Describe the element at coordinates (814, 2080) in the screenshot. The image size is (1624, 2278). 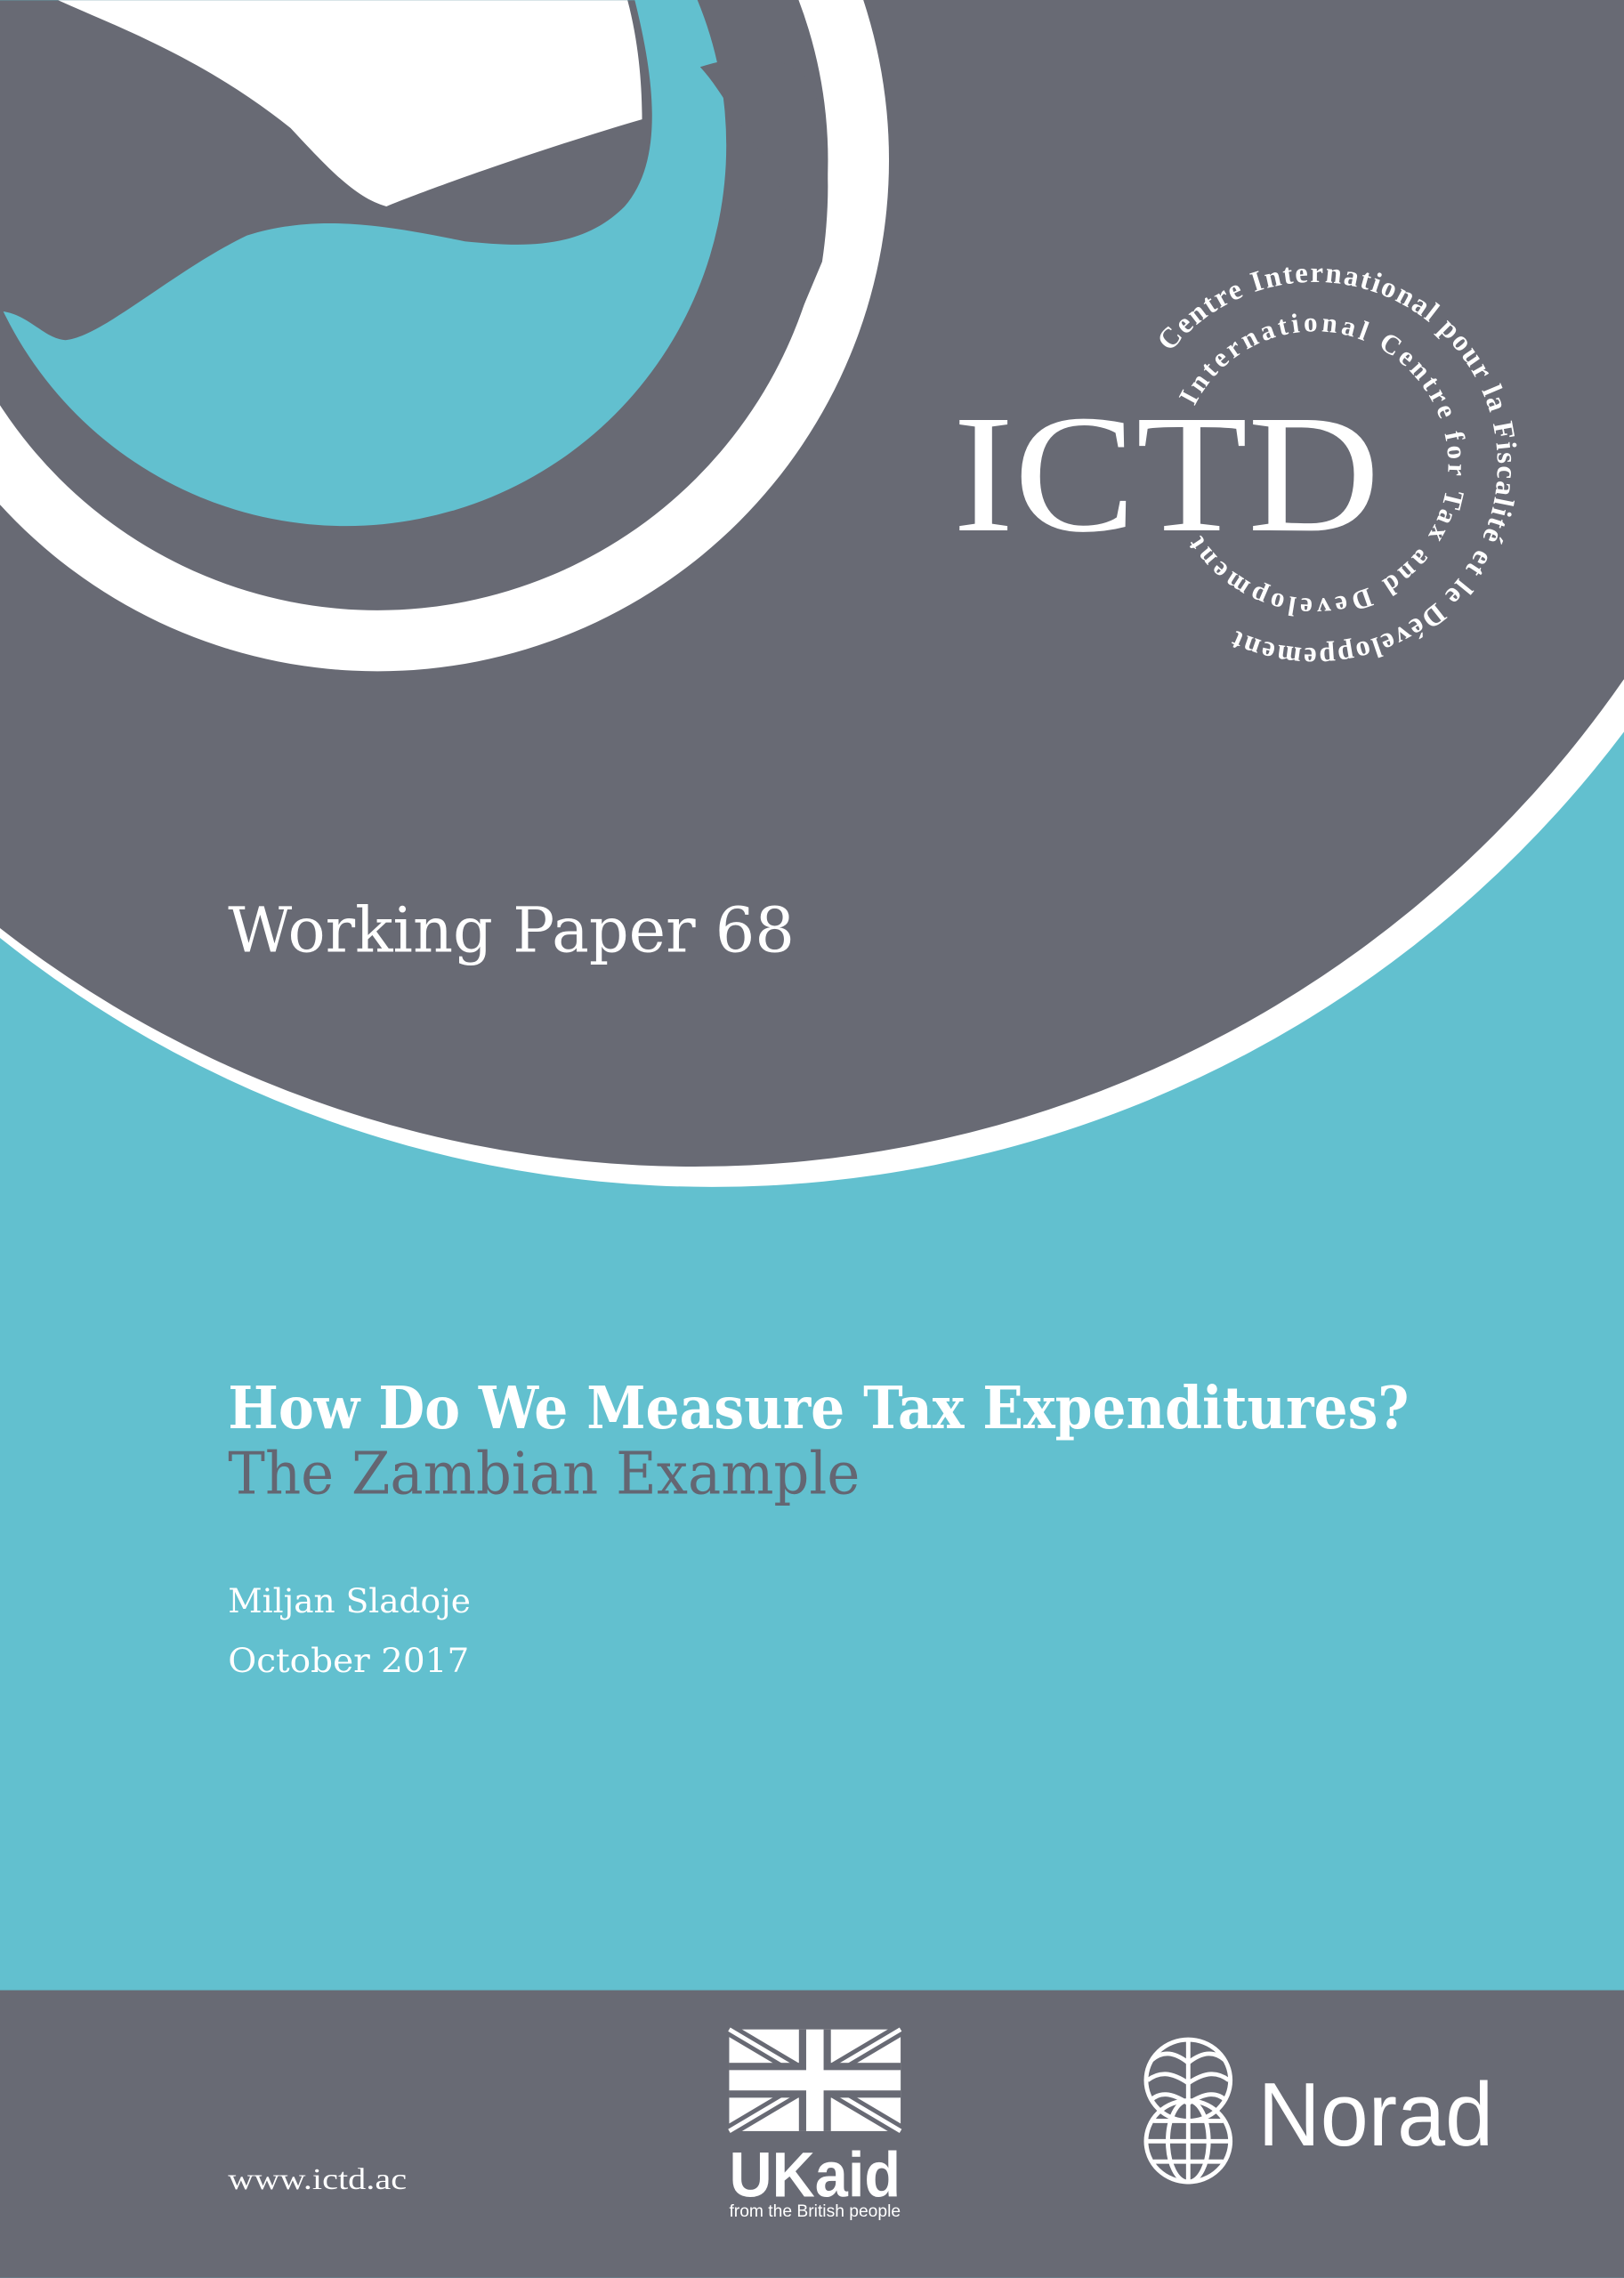
I see `union-jack-icon` at that location.